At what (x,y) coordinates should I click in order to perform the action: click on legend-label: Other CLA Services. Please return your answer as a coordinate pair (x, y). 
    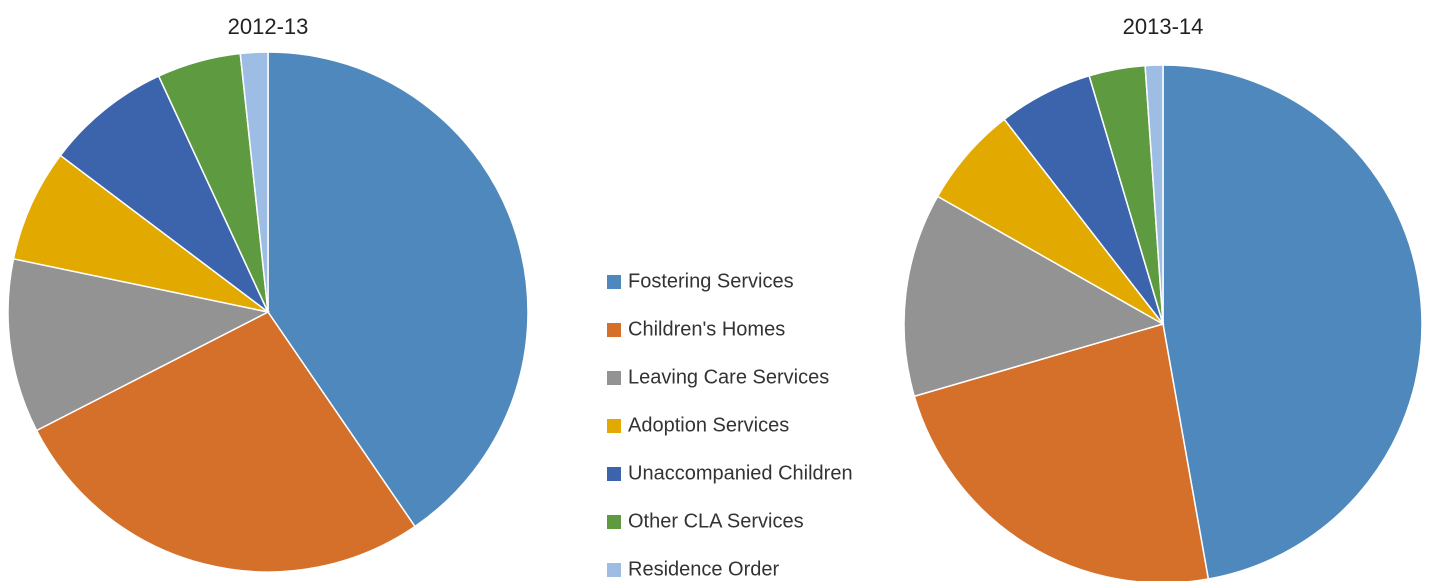
    Looking at the image, I should click on (716, 521).